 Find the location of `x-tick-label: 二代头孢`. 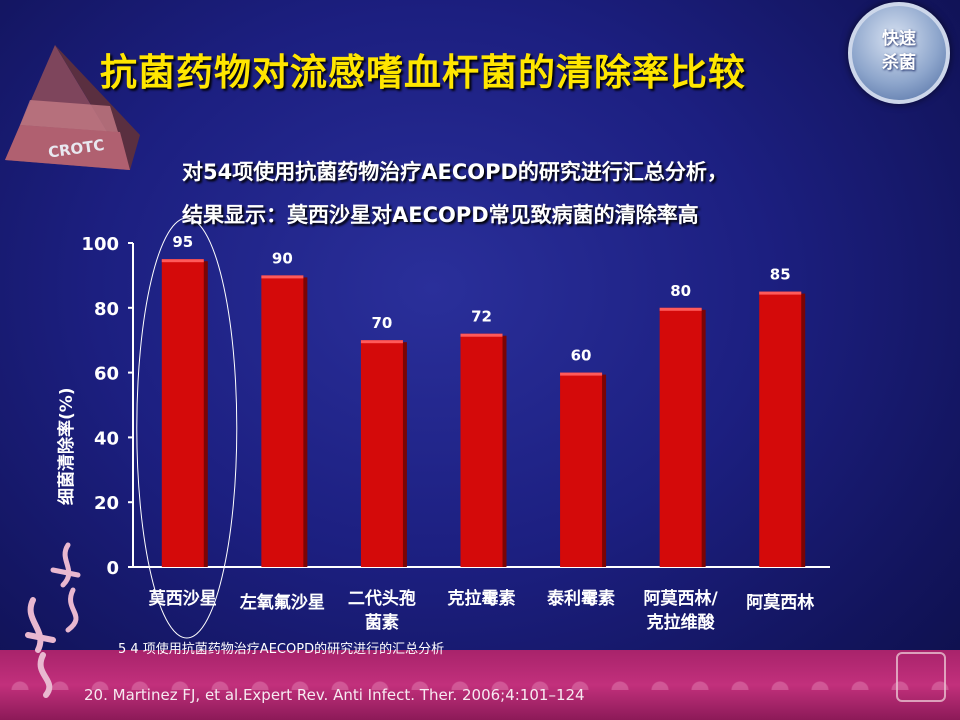

x-tick-label: 二代头孢 is located at coordinates (382, 598).